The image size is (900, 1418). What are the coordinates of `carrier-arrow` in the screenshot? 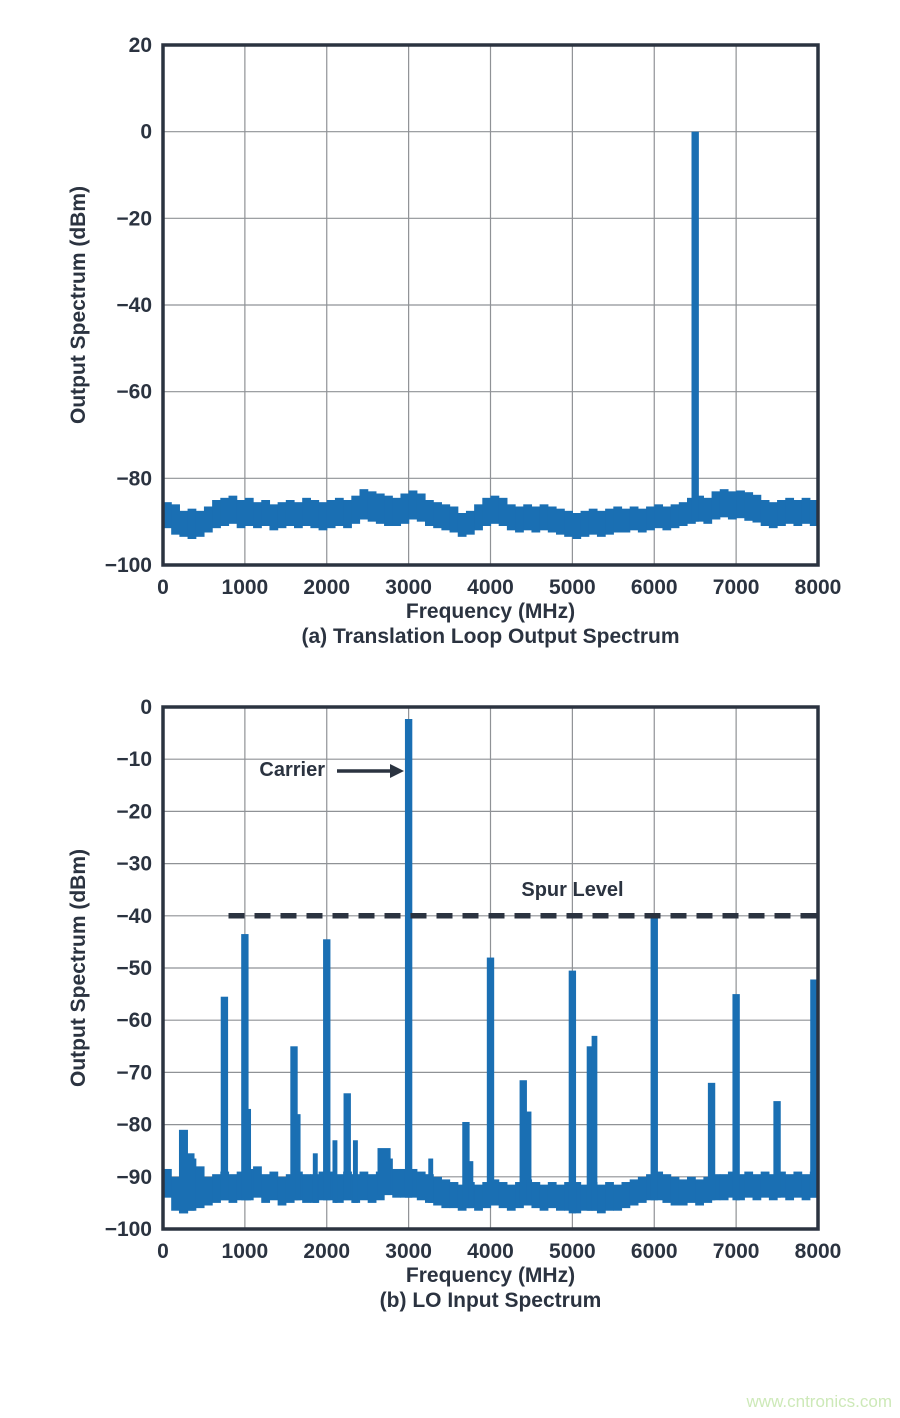 It's located at (370, 771).